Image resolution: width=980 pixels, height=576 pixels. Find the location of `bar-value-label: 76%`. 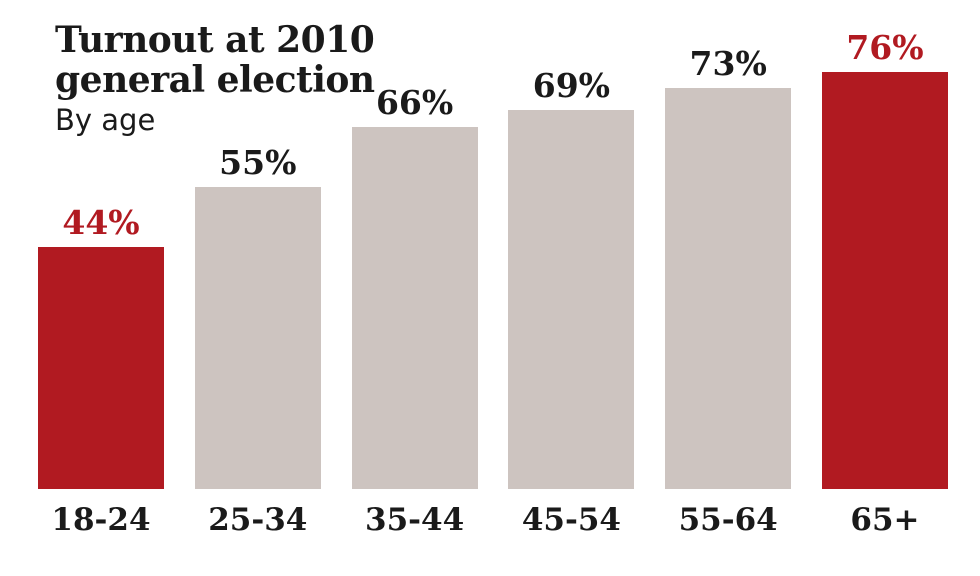

bar-value-label: 76% is located at coordinates (885, 47).